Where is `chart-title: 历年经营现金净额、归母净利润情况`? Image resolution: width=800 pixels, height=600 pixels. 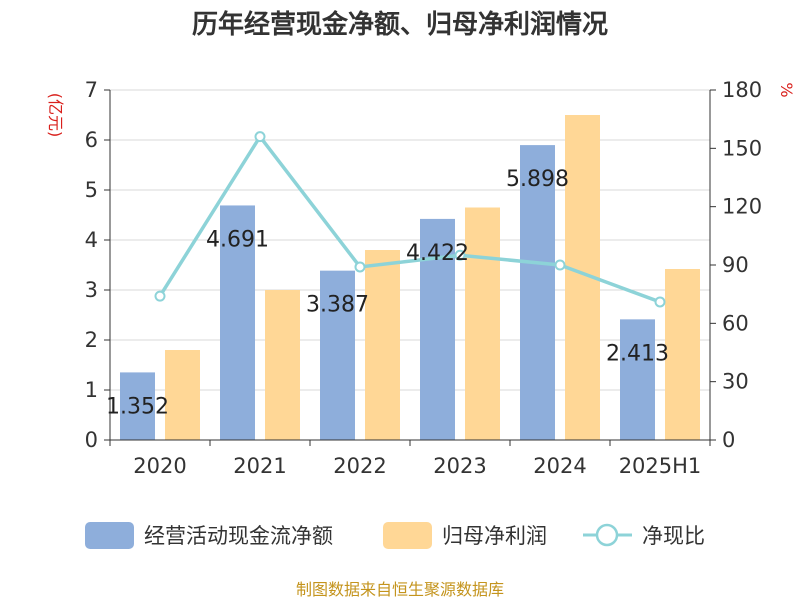
chart-title: 历年经营现金净额、归母净利润情况 is located at coordinates (400, 24).